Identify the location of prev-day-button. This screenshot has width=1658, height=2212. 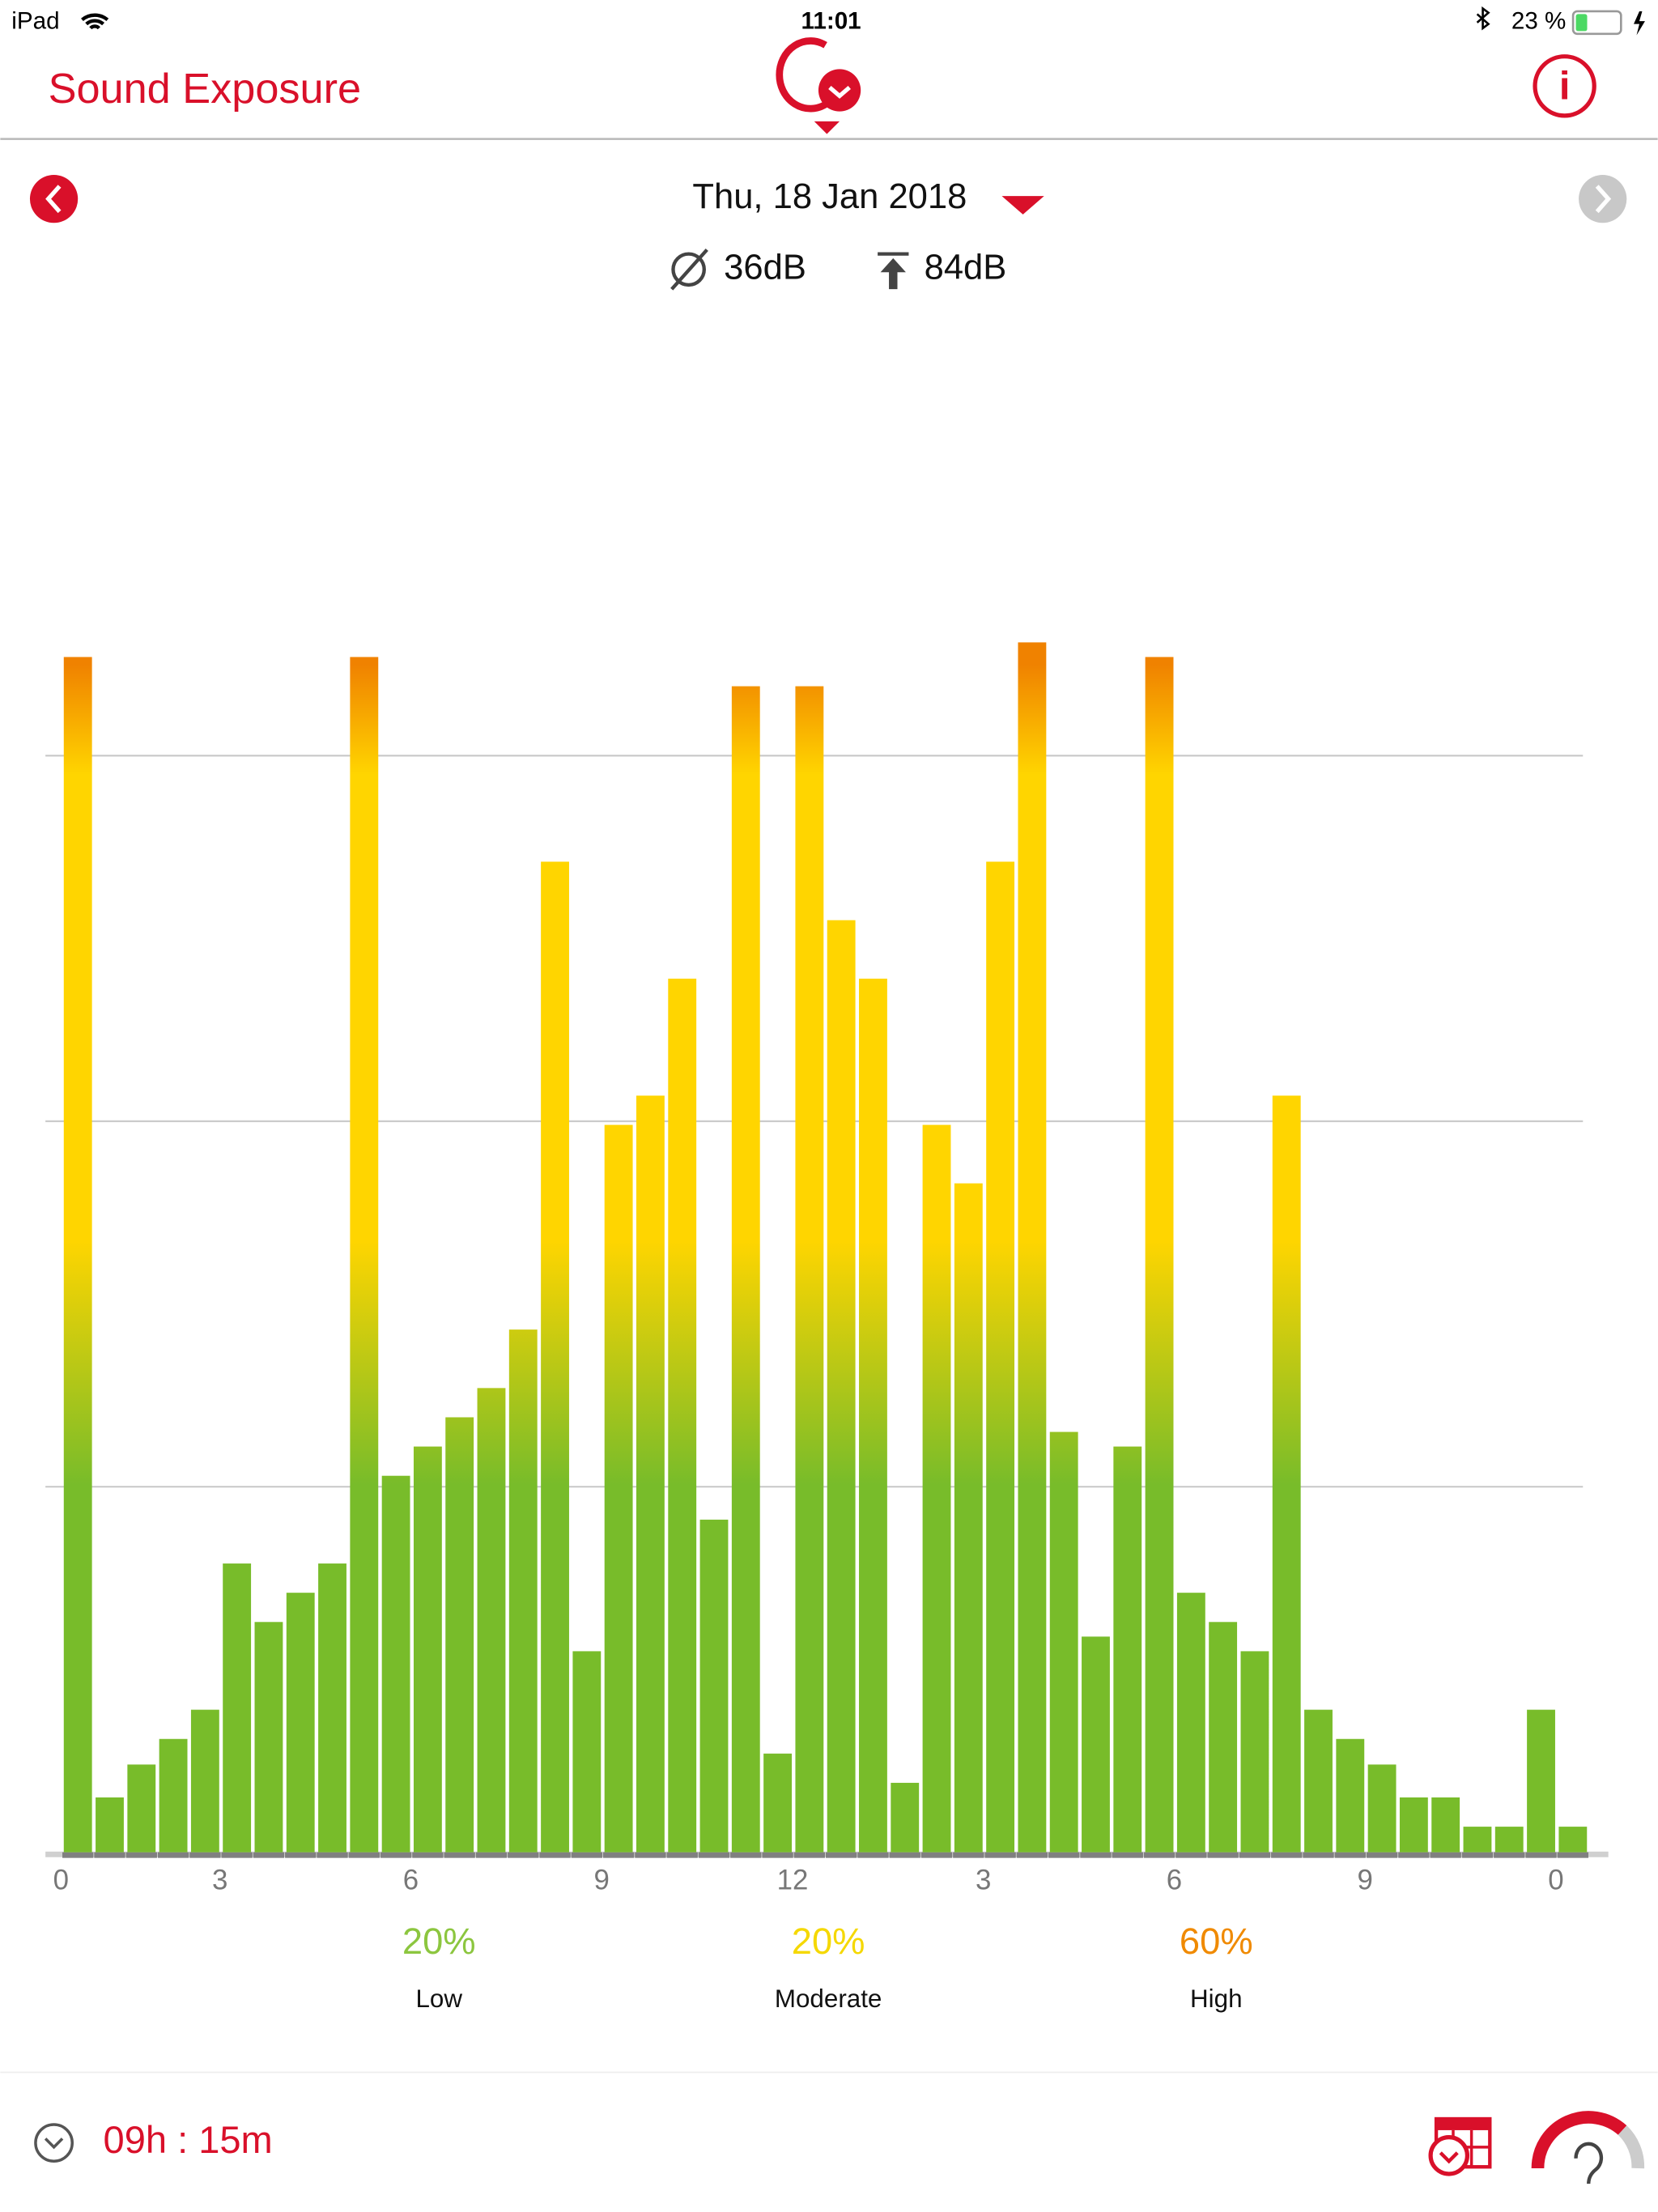
(54, 199).